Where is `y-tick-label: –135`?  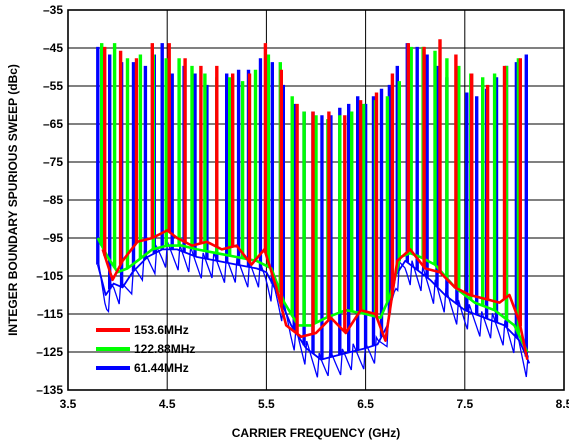
y-tick-label: –135 is located at coordinates (49, 390).